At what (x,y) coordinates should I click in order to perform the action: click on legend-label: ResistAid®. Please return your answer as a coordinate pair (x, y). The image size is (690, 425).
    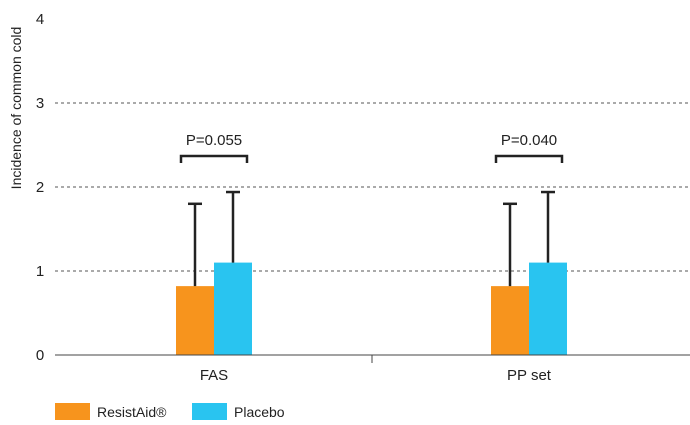
    Looking at the image, I should click on (132, 412).